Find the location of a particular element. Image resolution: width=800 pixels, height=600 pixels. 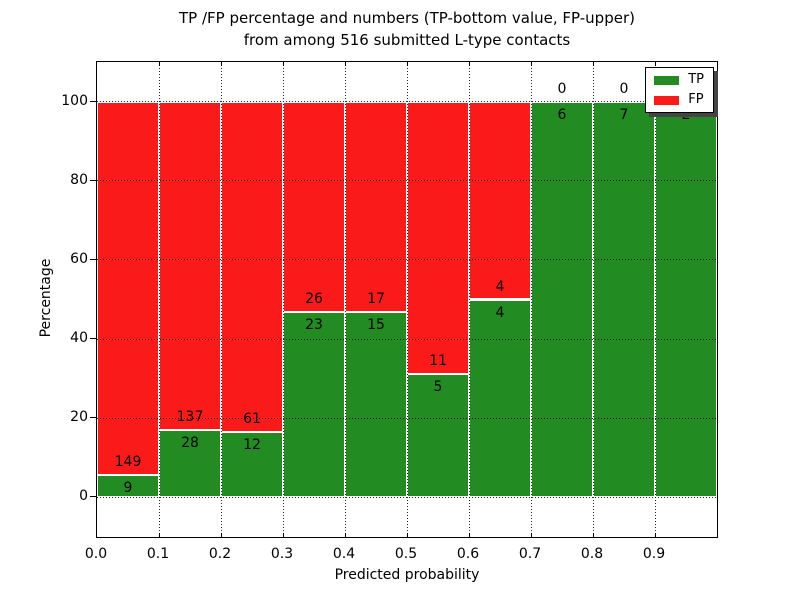

count-label-tp-3: 23 is located at coordinates (314, 324).